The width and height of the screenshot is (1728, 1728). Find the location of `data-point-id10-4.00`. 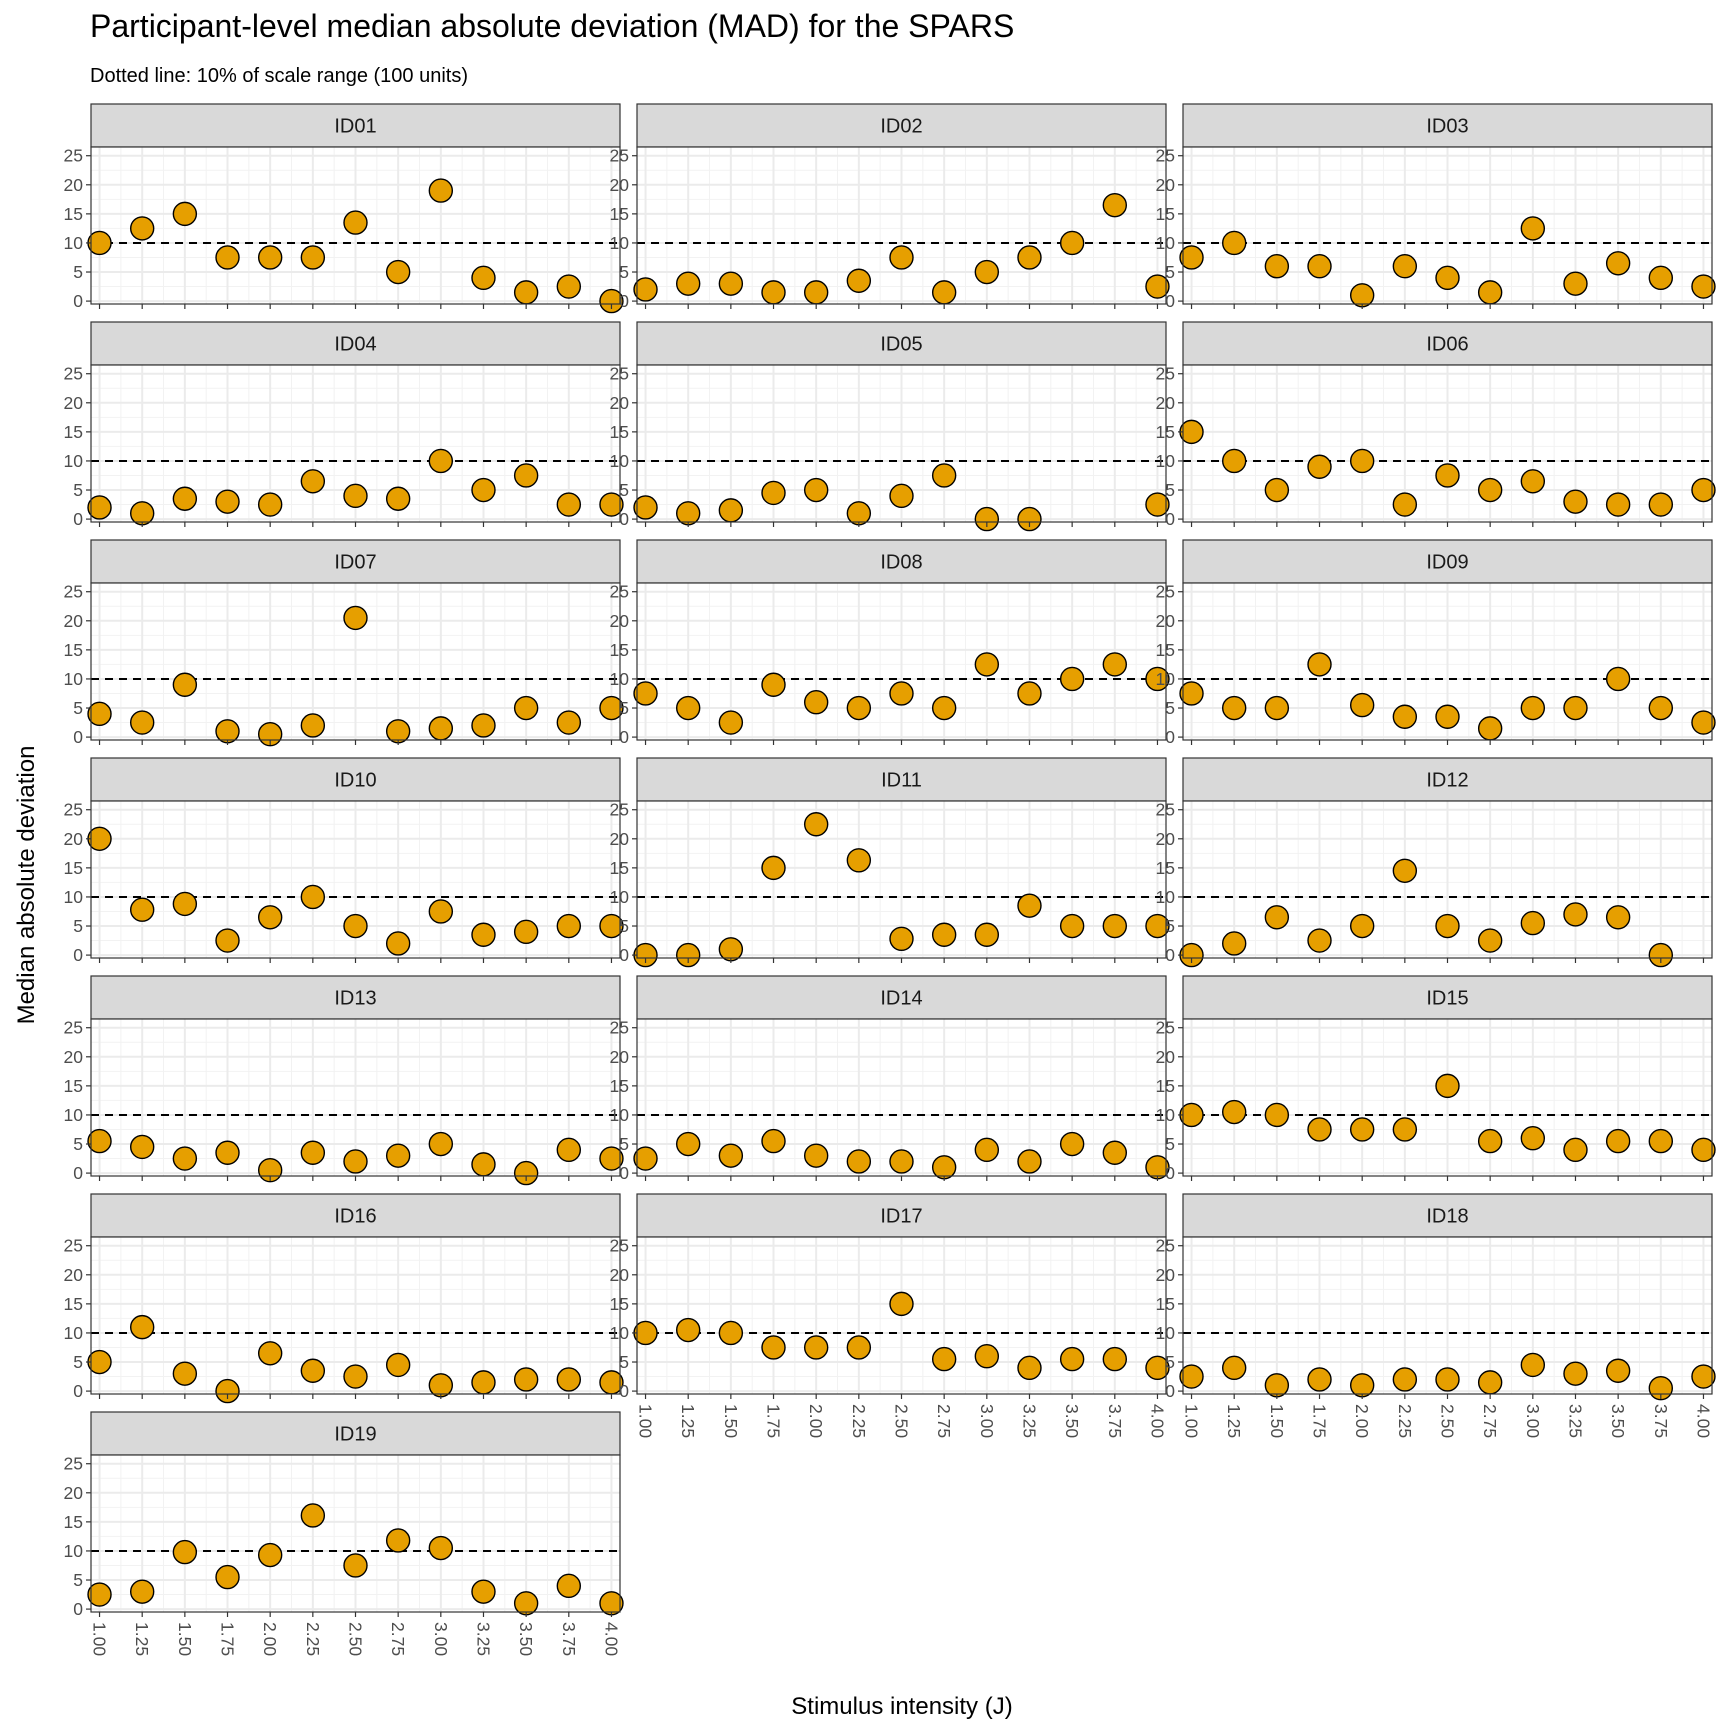

data-point-id10-4.00 is located at coordinates (611, 926).